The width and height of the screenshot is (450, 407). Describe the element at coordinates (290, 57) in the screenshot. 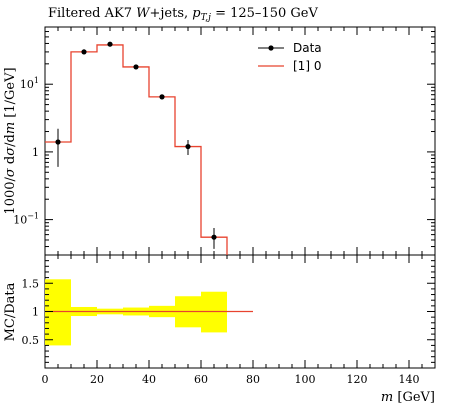

I see `legend: Data [1] 0` at that location.